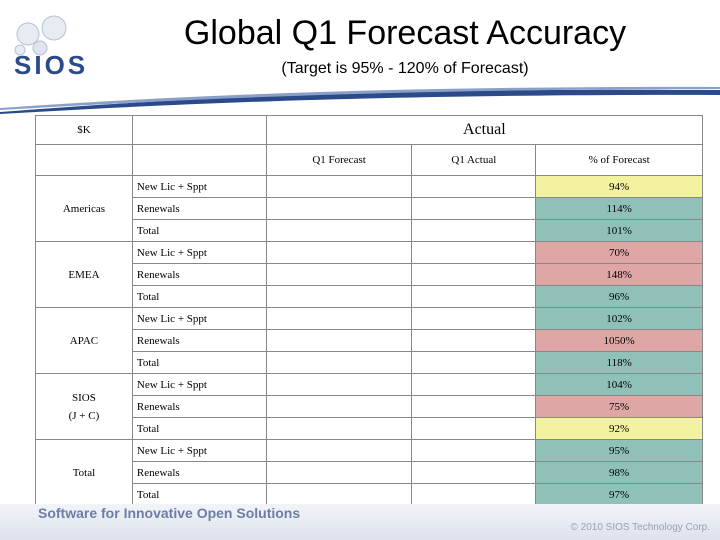  Describe the element at coordinates (619, 208) in the screenshot. I see `pct-of-forecast-cell: 114%` at that location.